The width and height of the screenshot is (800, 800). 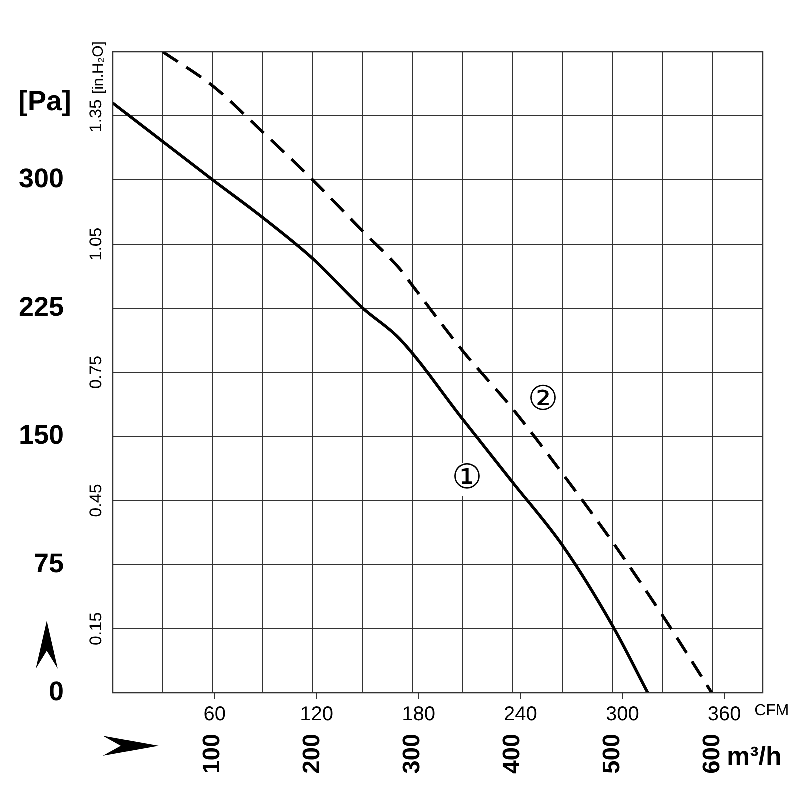 I want to click on y-tick-label: 225, so click(x=41, y=307).